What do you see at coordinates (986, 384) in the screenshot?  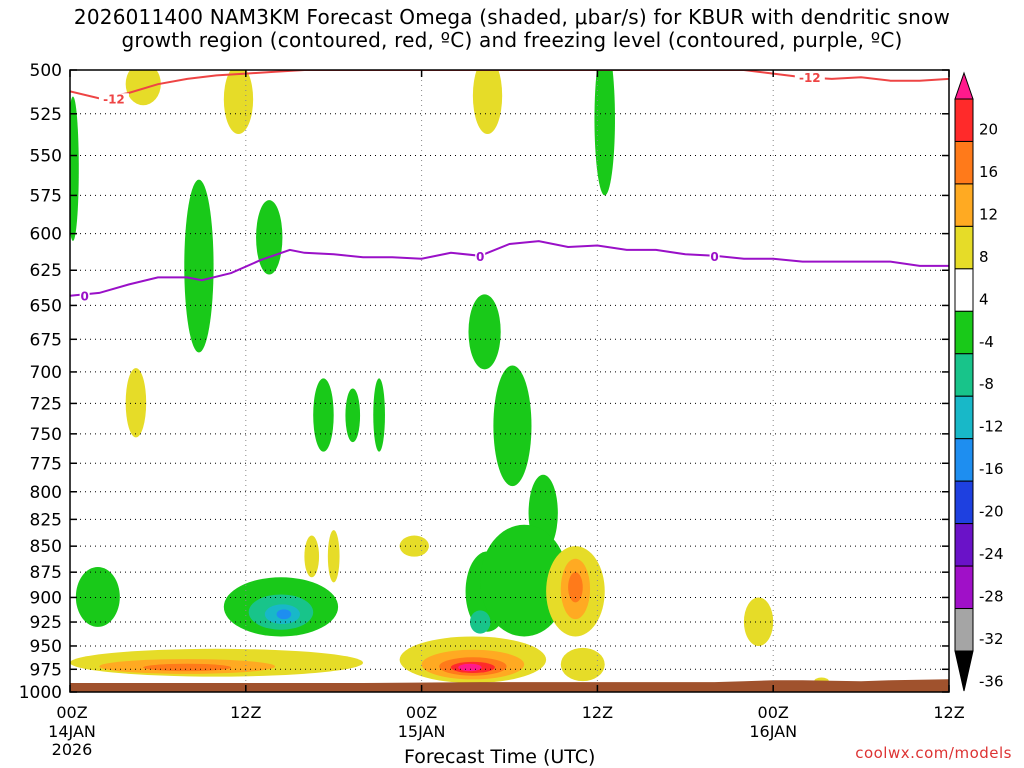 I see `colorbar-label-6: -8` at bounding box center [986, 384].